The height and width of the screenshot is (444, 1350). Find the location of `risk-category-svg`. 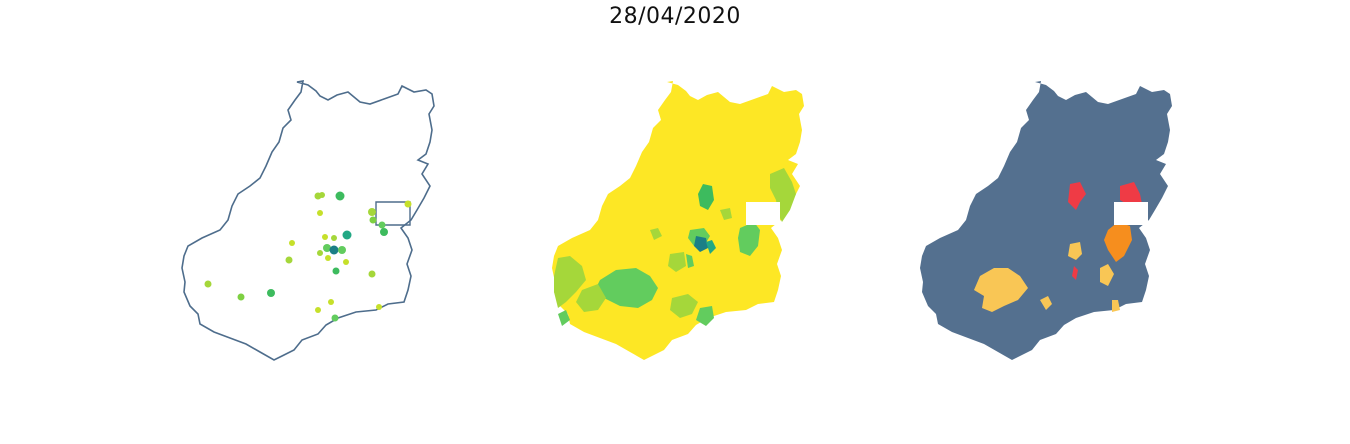

risk-category-svg is located at coordinates (1046, 220).